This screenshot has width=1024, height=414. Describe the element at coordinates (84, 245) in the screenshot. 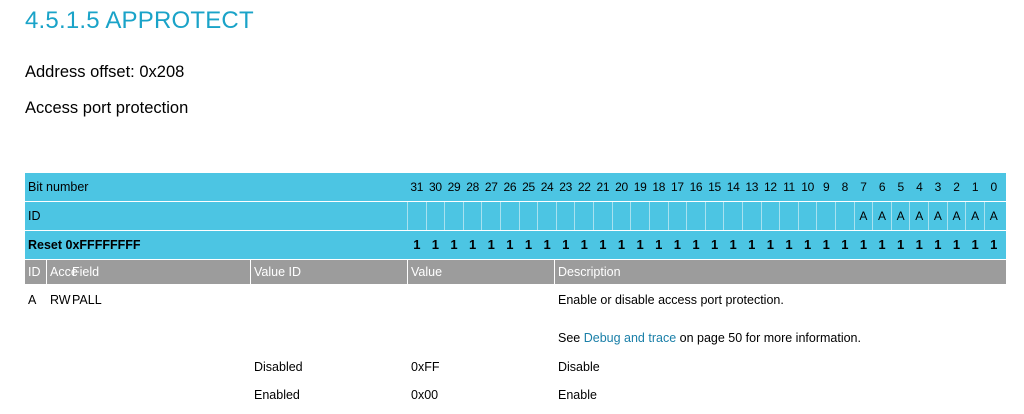

I see `reset-row-label: Reset 0xFFFFFFFF` at that location.